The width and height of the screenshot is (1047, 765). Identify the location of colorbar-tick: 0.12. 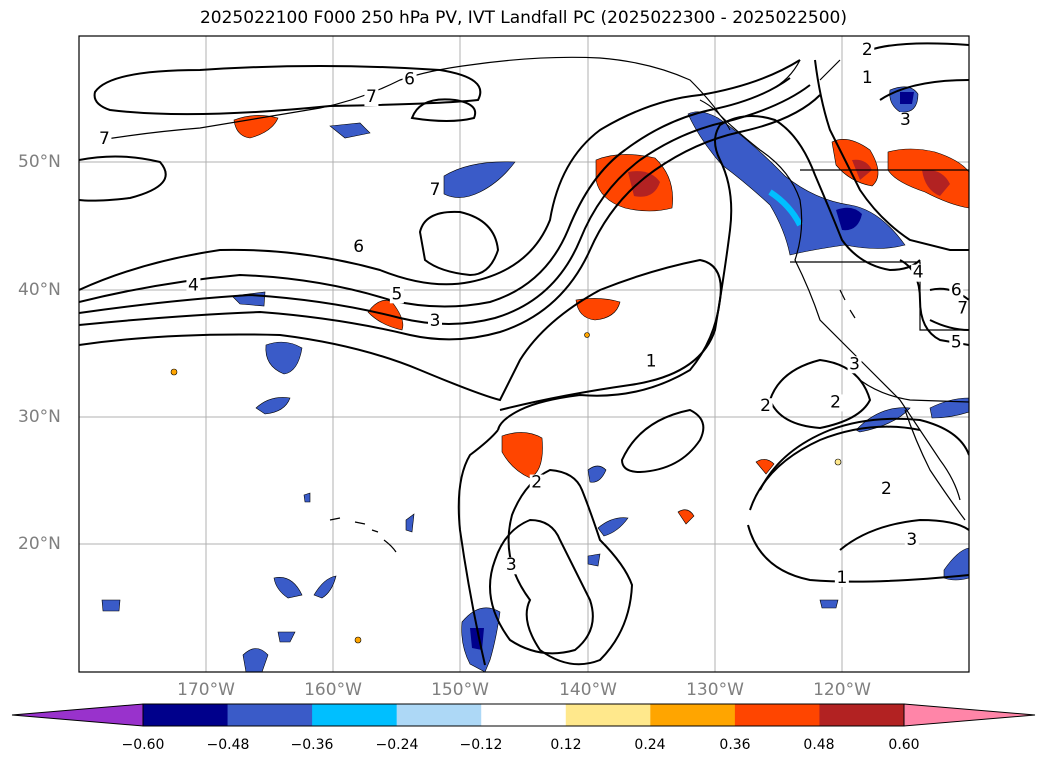
(566, 745).